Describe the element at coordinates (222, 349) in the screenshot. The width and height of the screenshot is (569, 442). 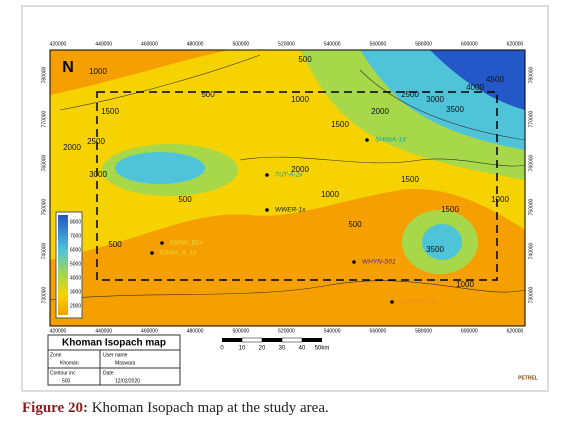
I see `scale-label: 0` at that location.